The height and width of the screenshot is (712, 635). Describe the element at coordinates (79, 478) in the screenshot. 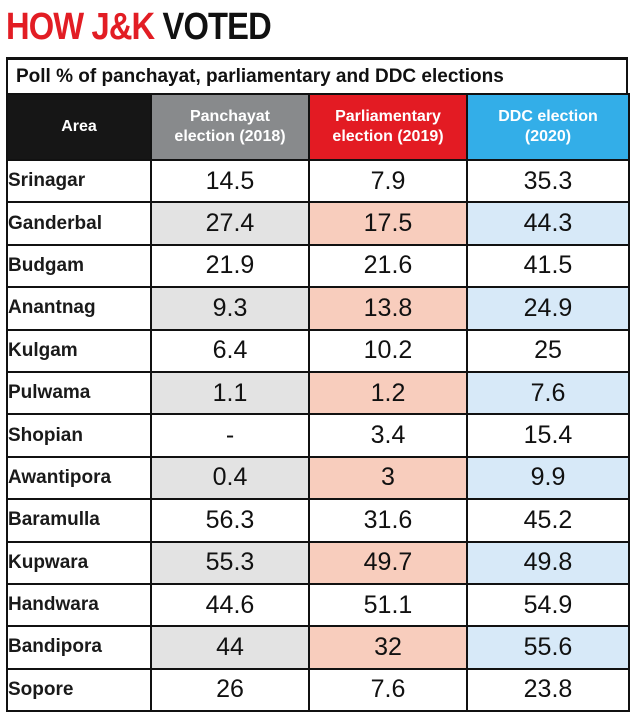

I see `cell-area: Awantipora` at that location.